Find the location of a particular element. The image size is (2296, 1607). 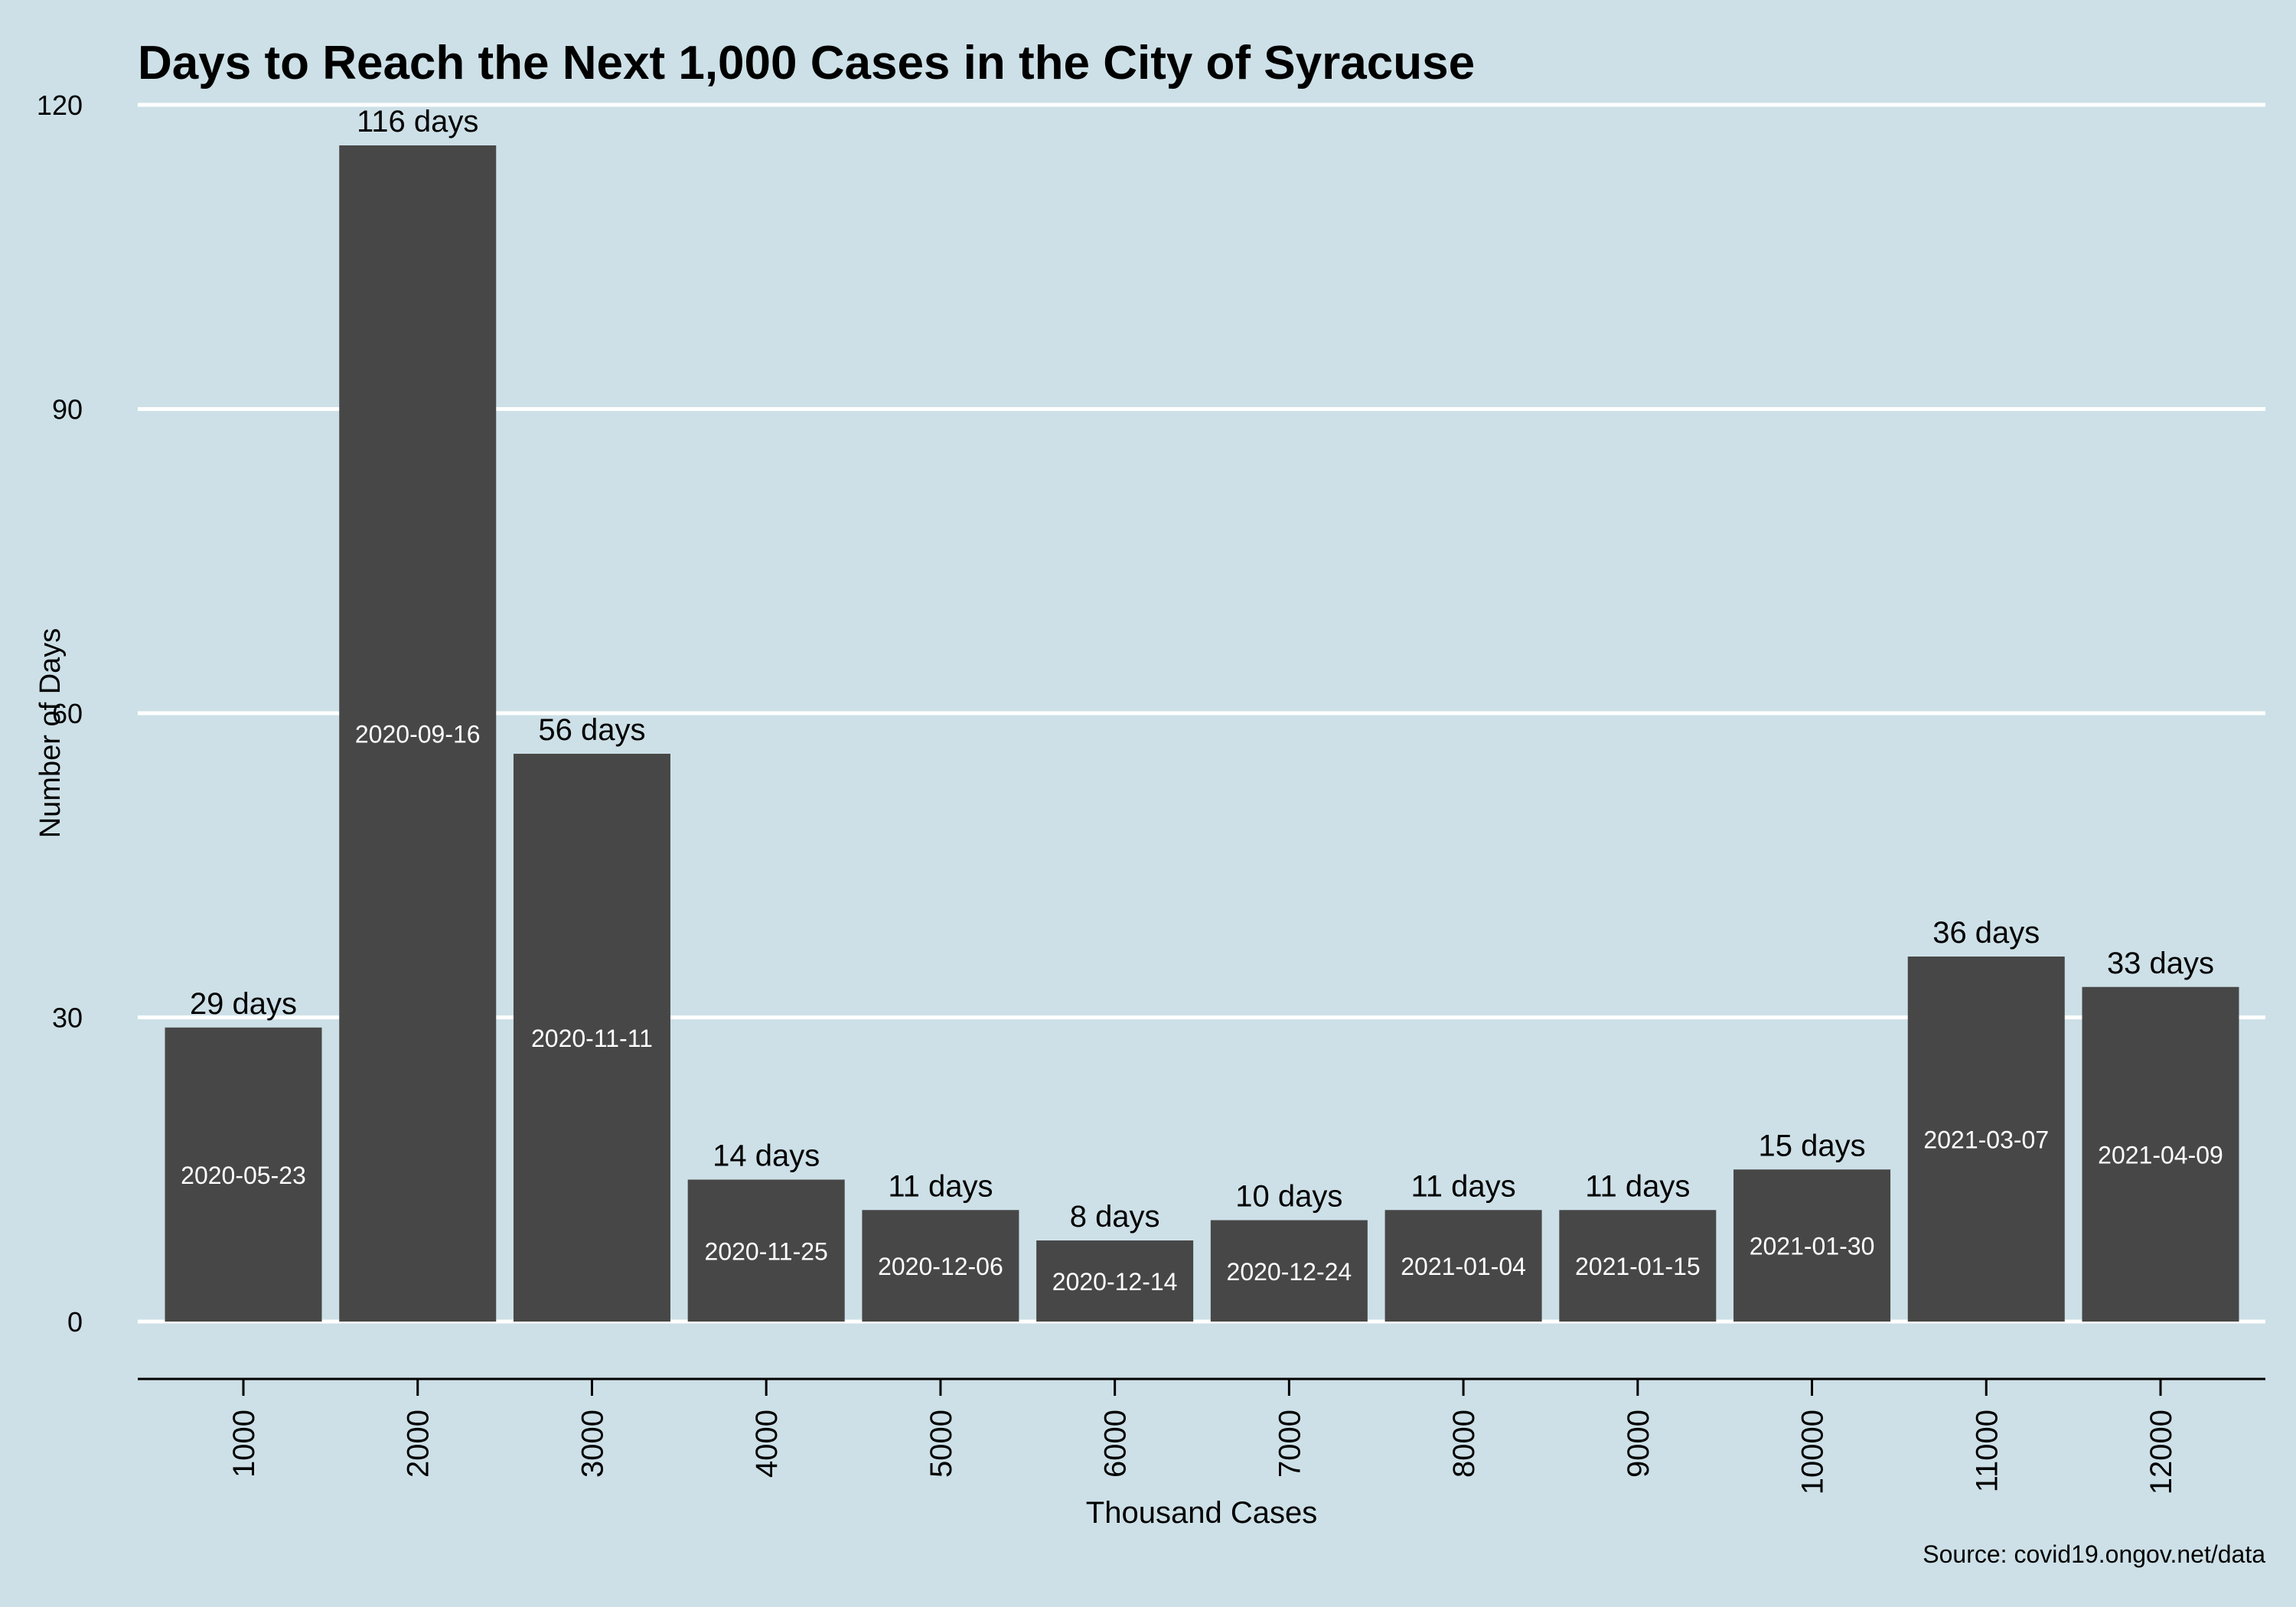

bar-date-label: 2020-12-14 is located at coordinates (1115, 1282).